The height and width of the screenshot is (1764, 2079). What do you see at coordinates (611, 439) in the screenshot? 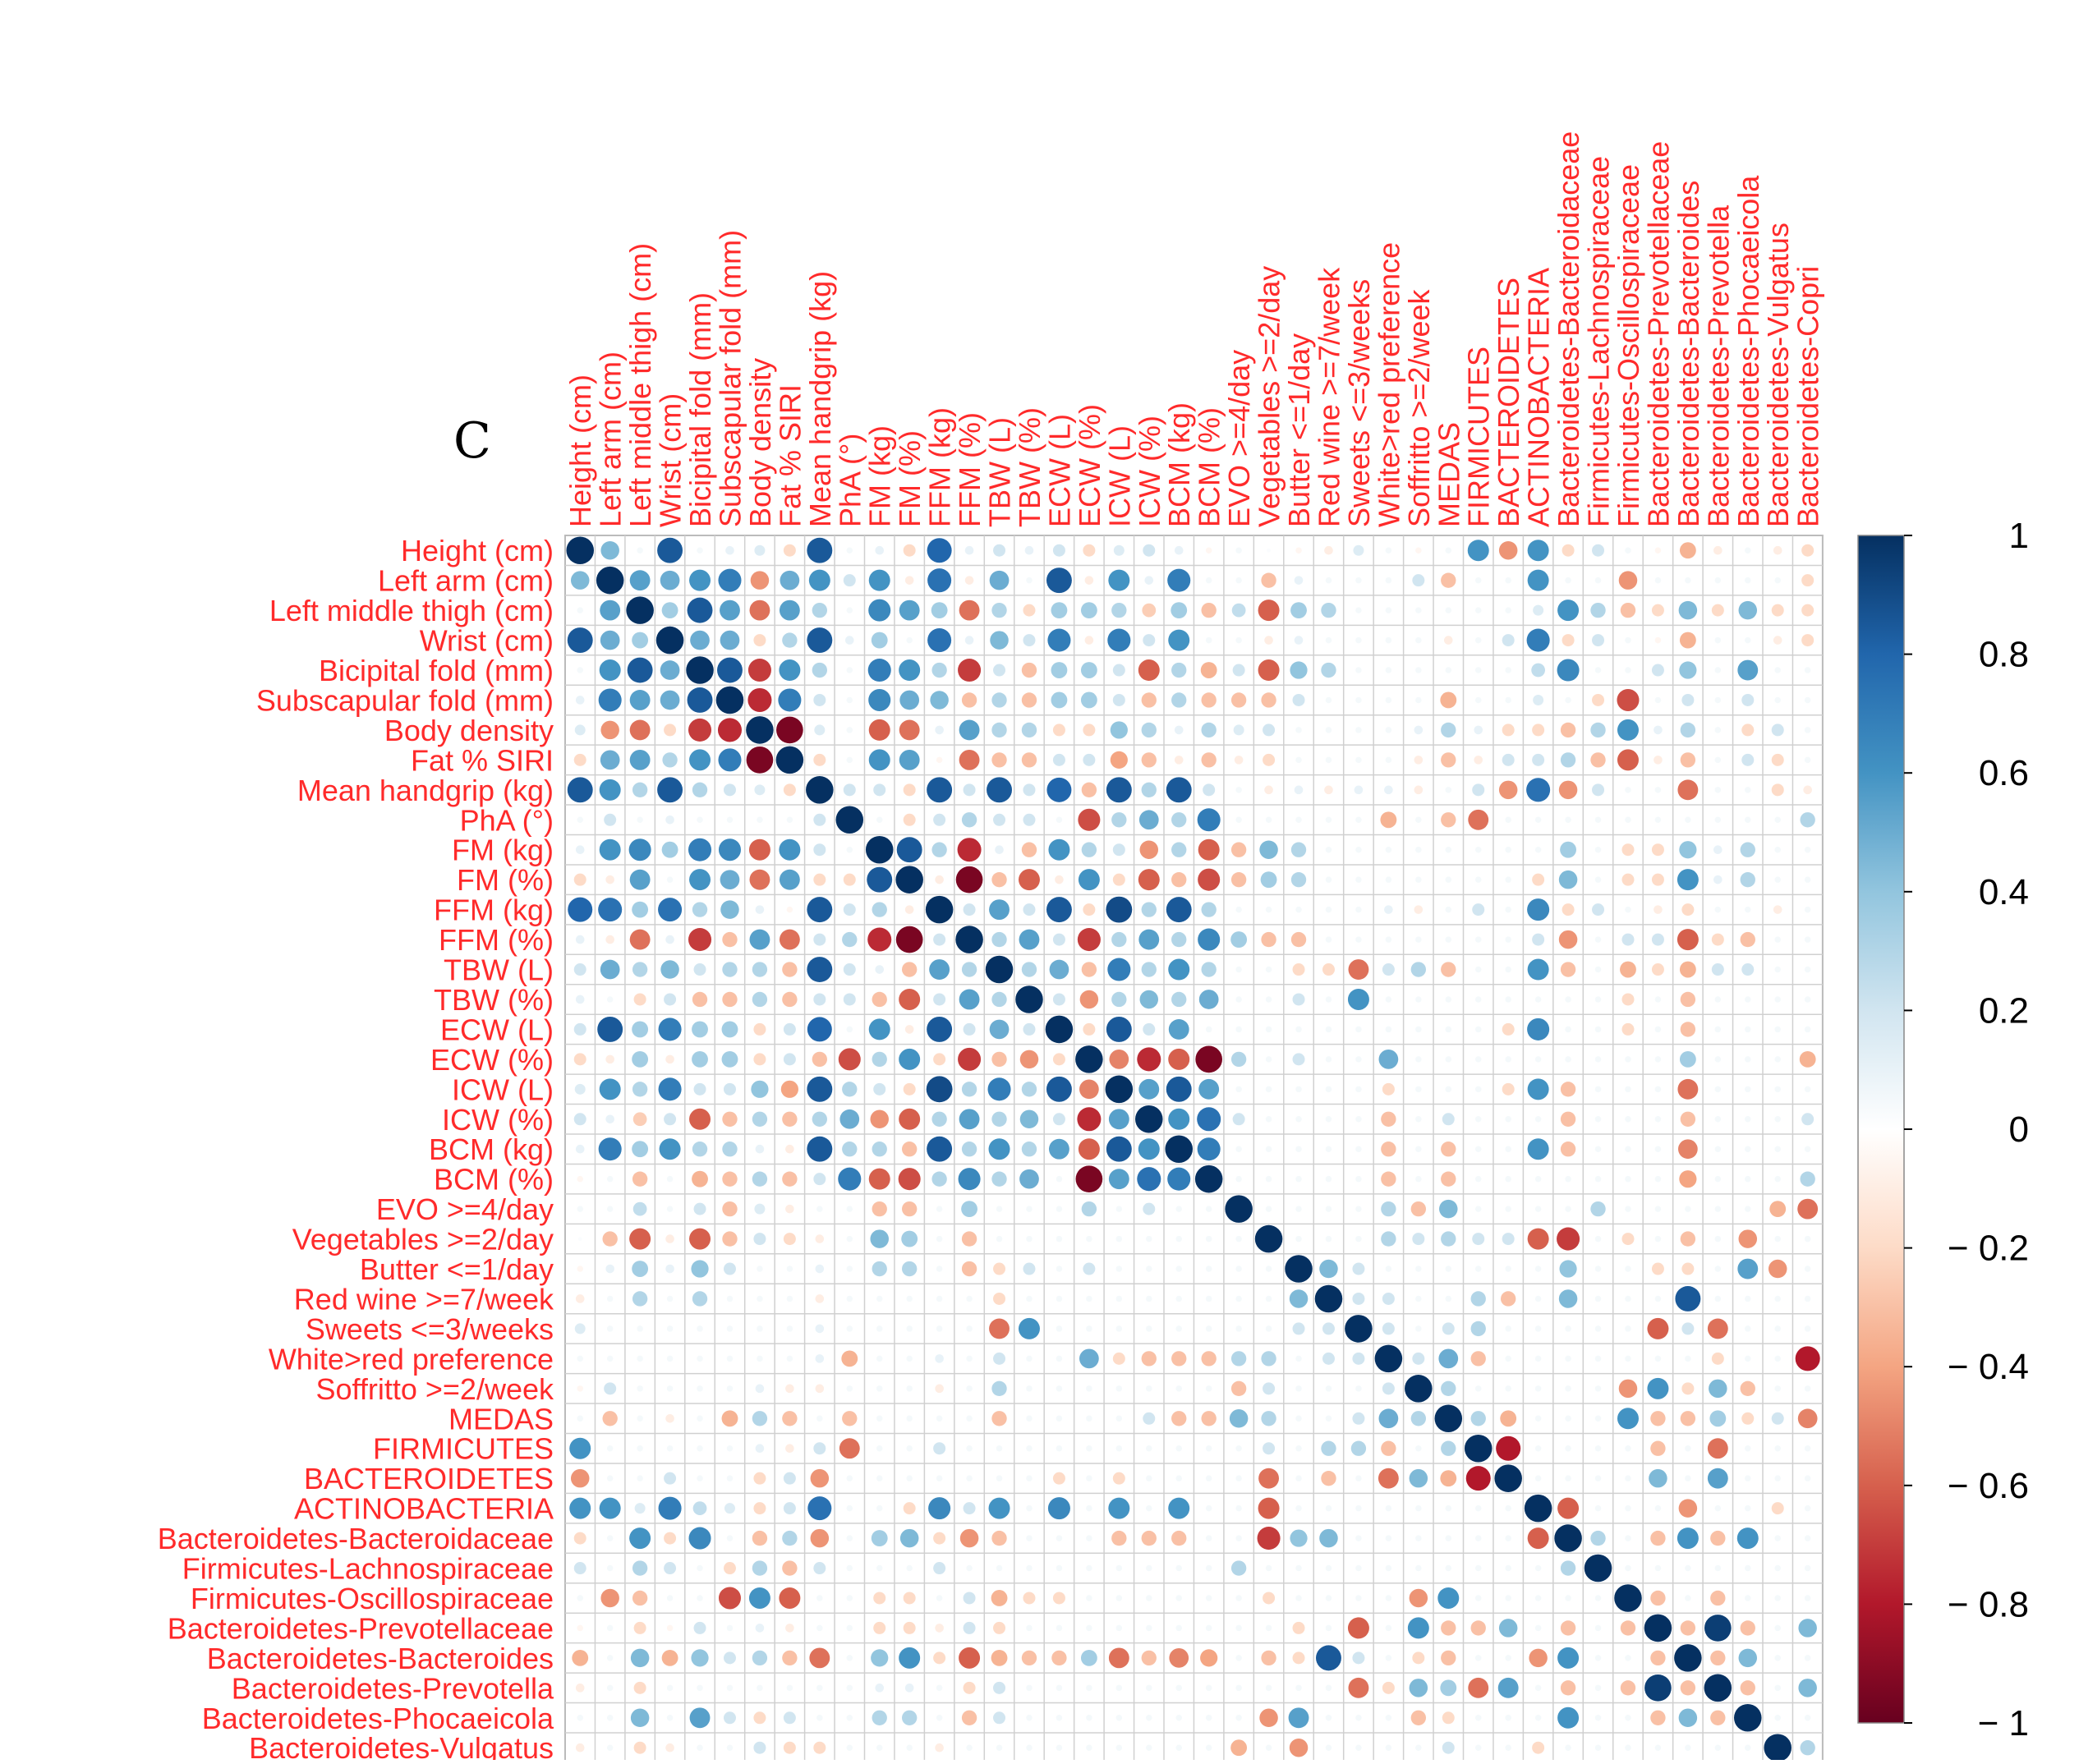
I see `column-label: Left arm (cm)` at bounding box center [611, 439].